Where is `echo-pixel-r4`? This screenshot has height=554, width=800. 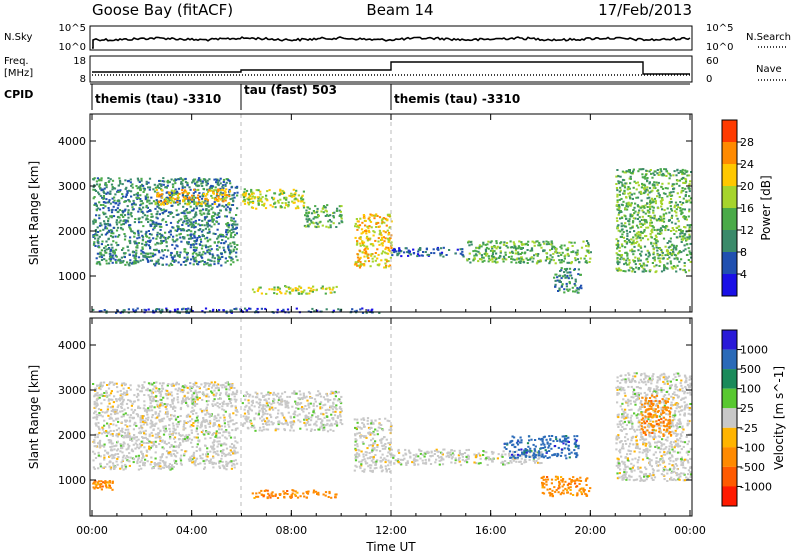 echo-pixel-r4 is located at coordinates (303, 291).